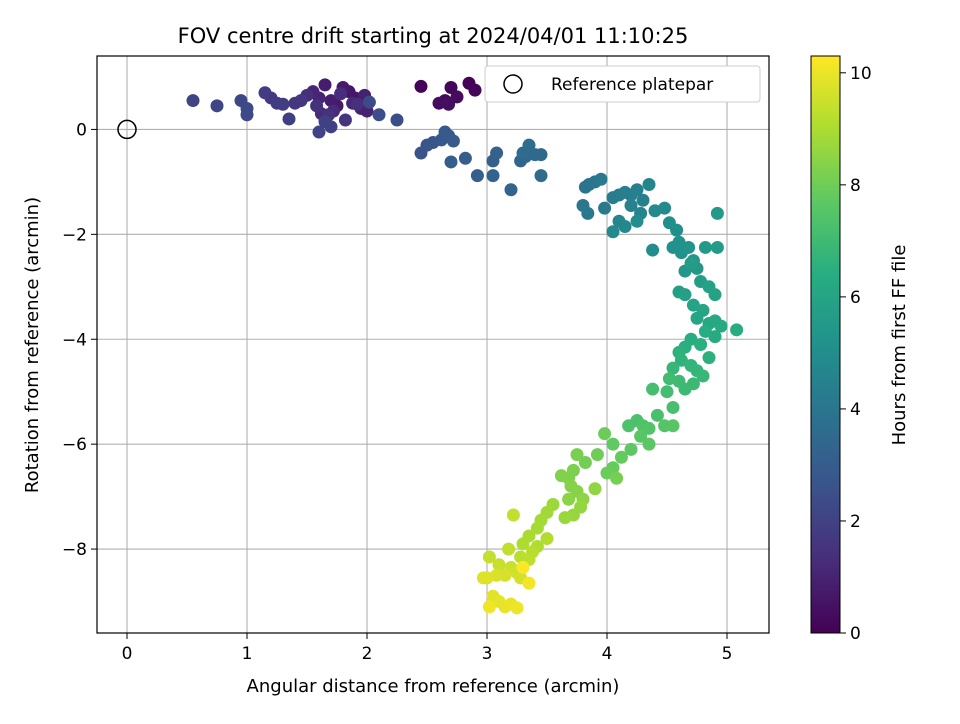  I want to click on x-tick-label: 2, so click(367, 654).